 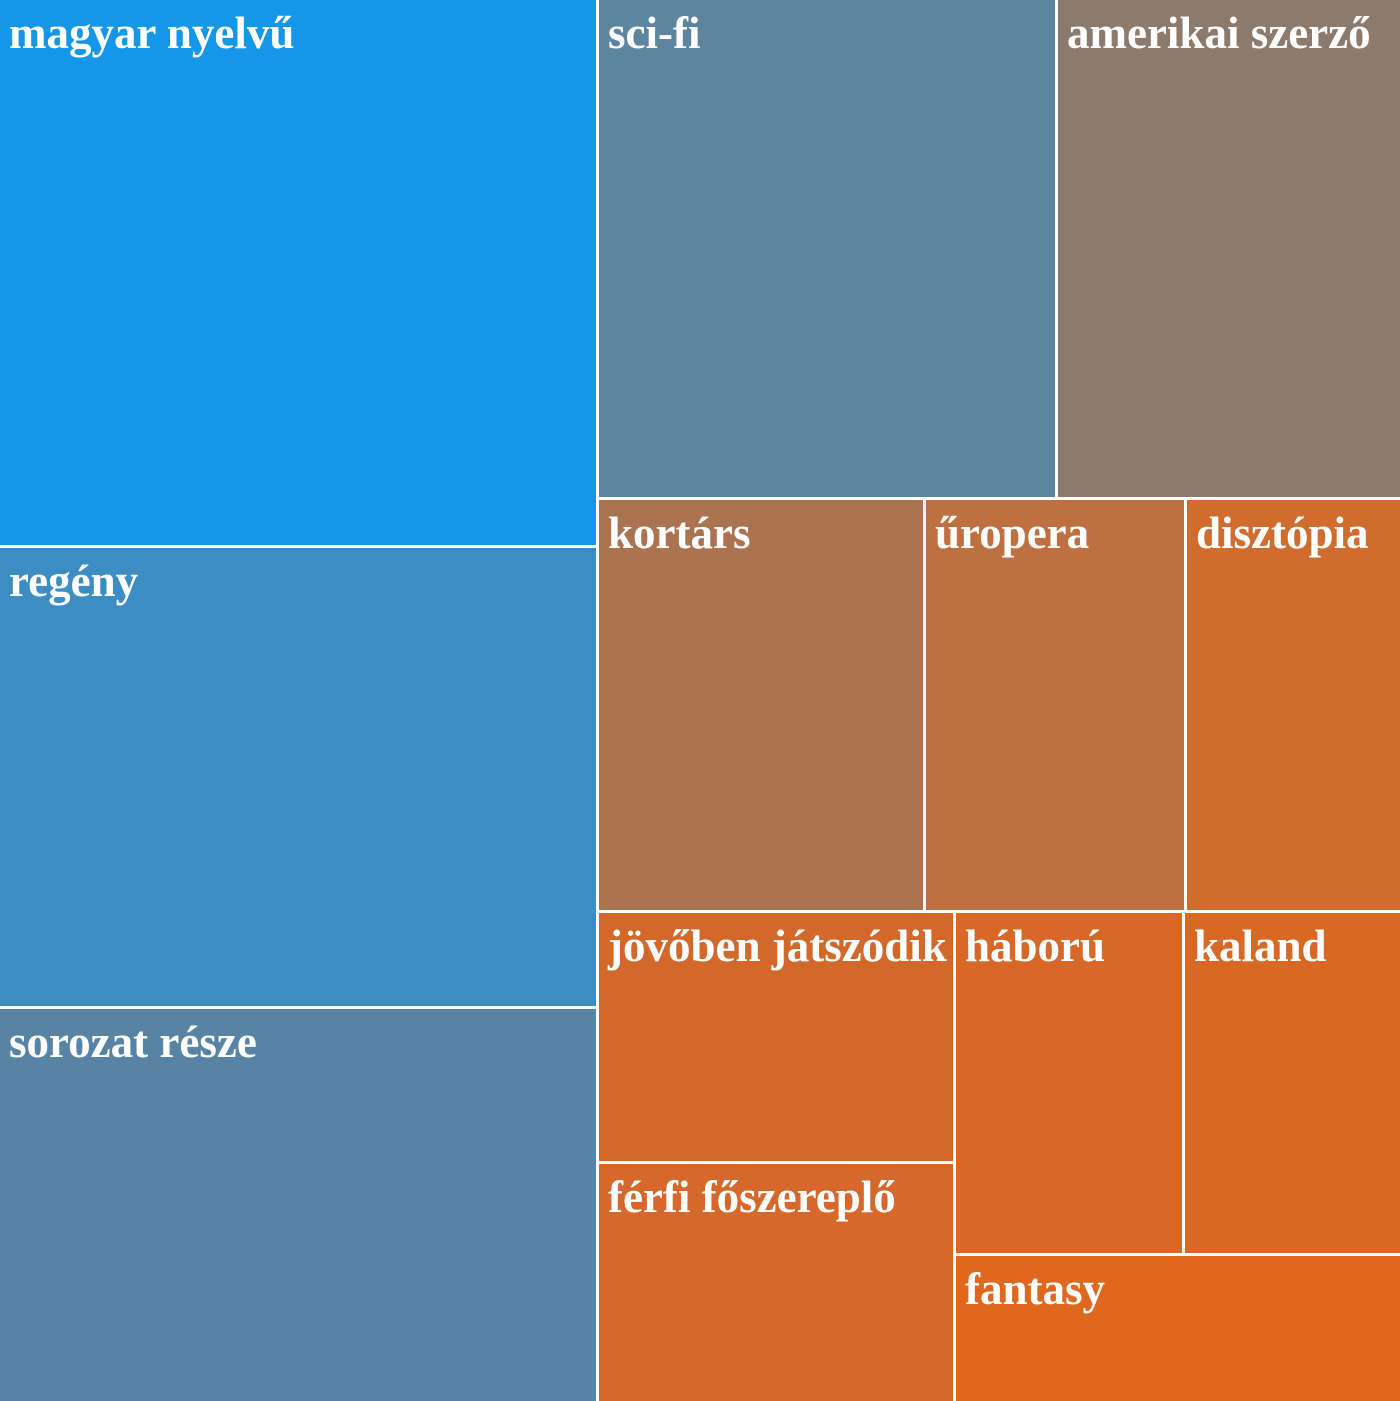 What do you see at coordinates (1069, 1083) in the screenshot?
I see `treemap-tile-haboru: háború` at bounding box center [1069, 1083].